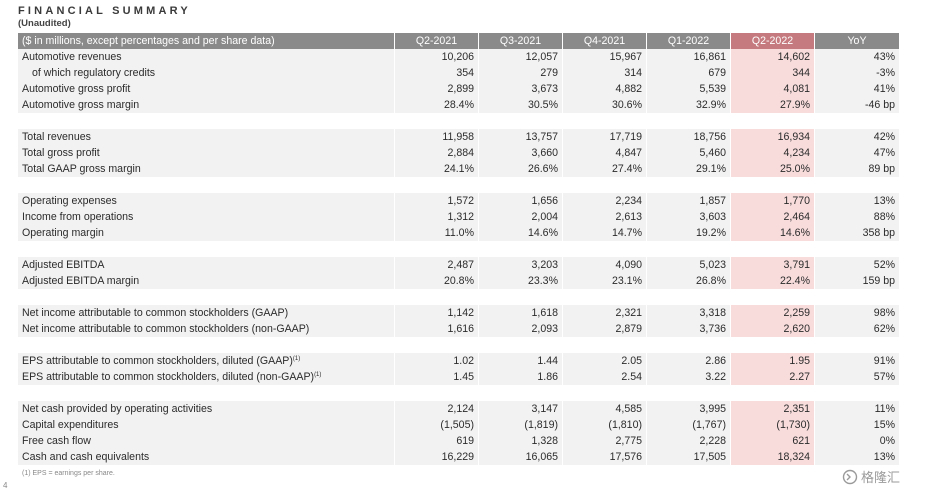 This screenshot has height=493, width=928. Describe the element at coordinates (63, 233) in the screenshot. I see `row-label-text: Operating margin` at that location.